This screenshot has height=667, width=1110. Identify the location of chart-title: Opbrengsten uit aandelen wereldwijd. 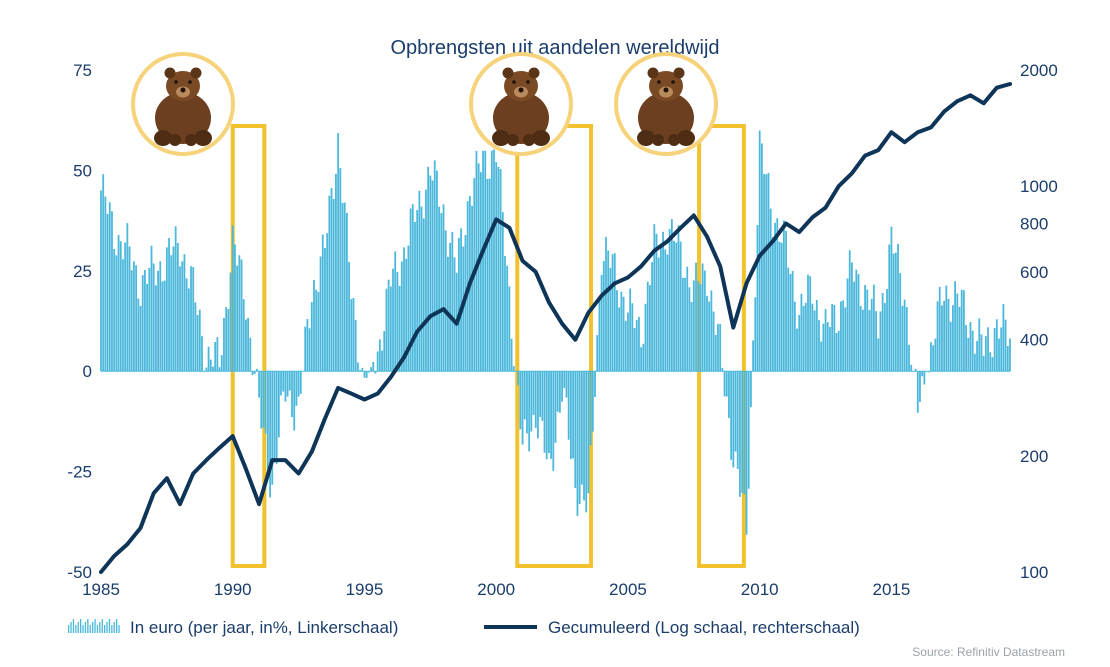
(554, 48).